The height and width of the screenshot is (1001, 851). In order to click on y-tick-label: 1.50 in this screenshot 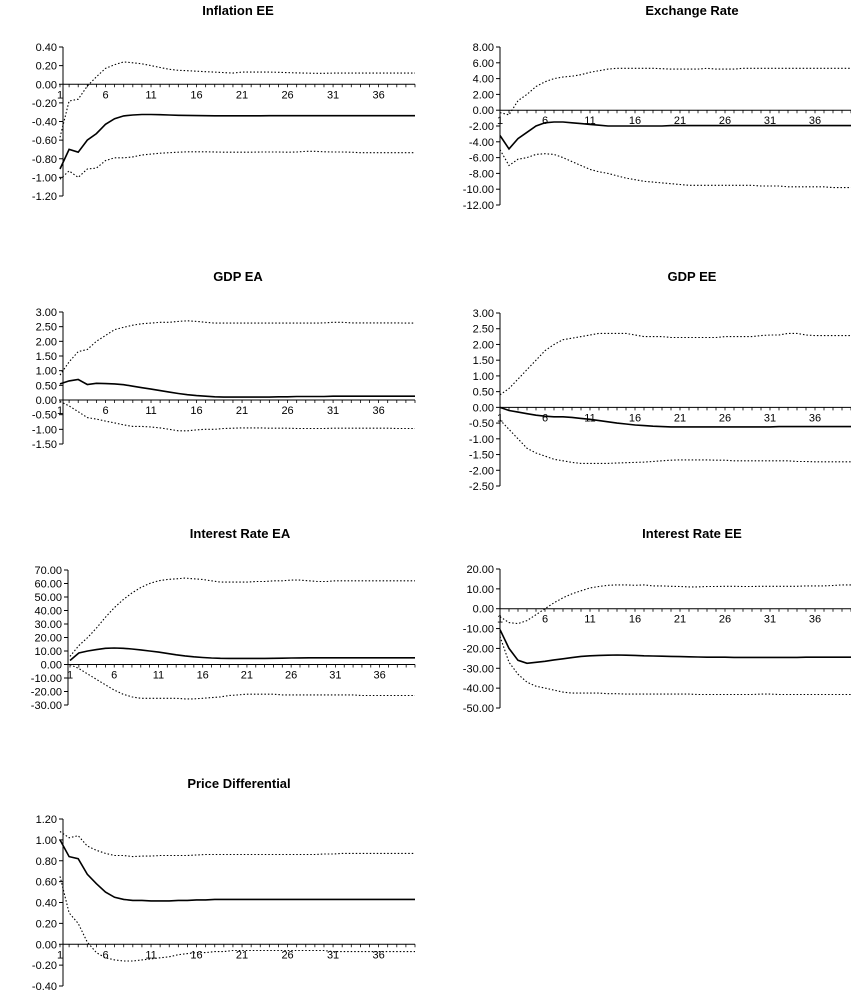, I will do `click(46, 357)`.